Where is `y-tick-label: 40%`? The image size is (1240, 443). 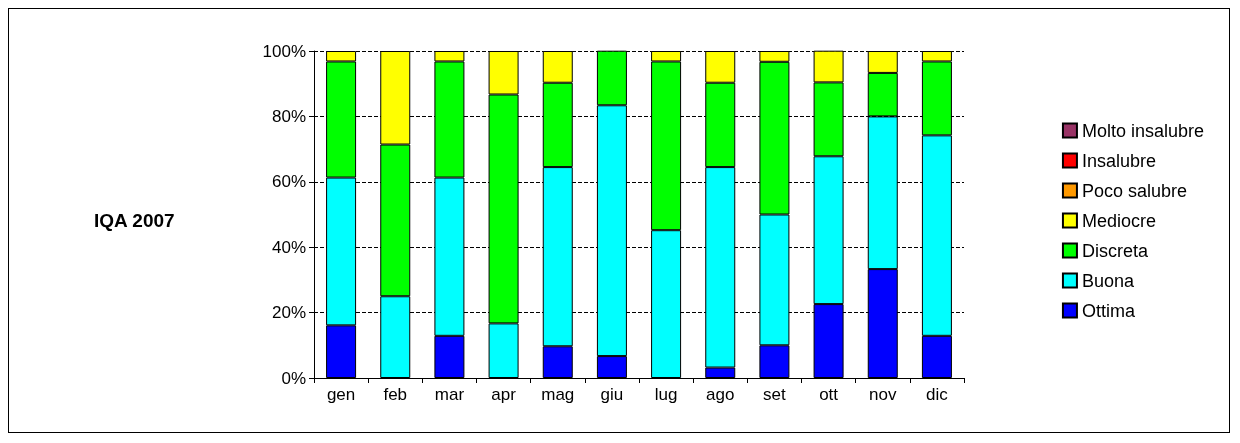
y-tick-label: 40% is located at coordinates (288, 247).